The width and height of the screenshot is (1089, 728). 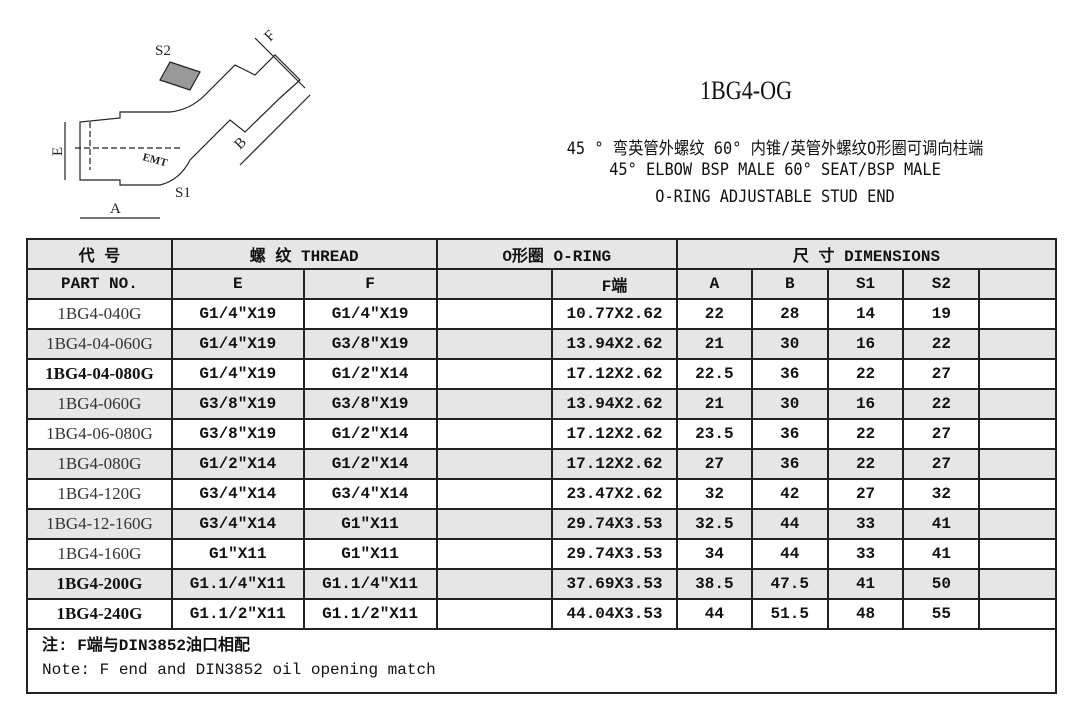 What do you see at coordinates (614, 494) in the screenshot?
I see `cell-fend: 23.47X2.62` at bounding box center [614, 494].